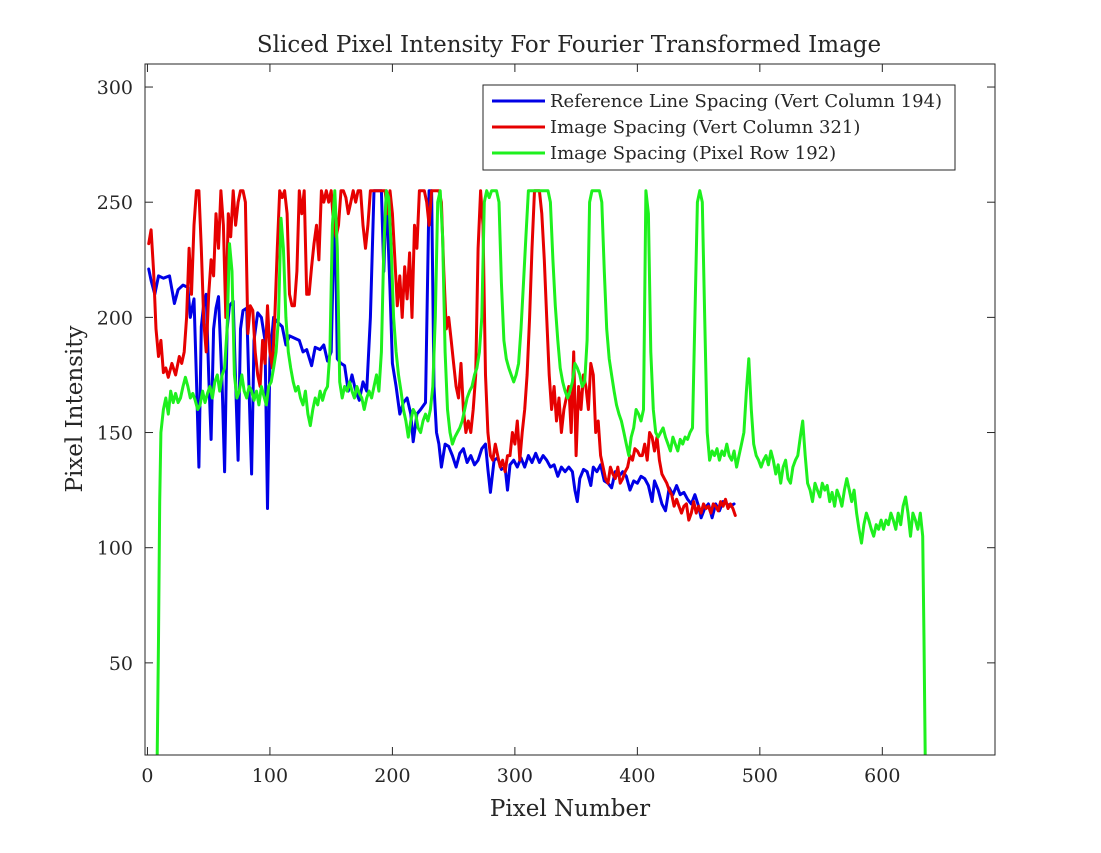 The image size is (1101, 853). I want to click on legend-label: Image Spacing (Pixel Row 192), so click(693, 153).